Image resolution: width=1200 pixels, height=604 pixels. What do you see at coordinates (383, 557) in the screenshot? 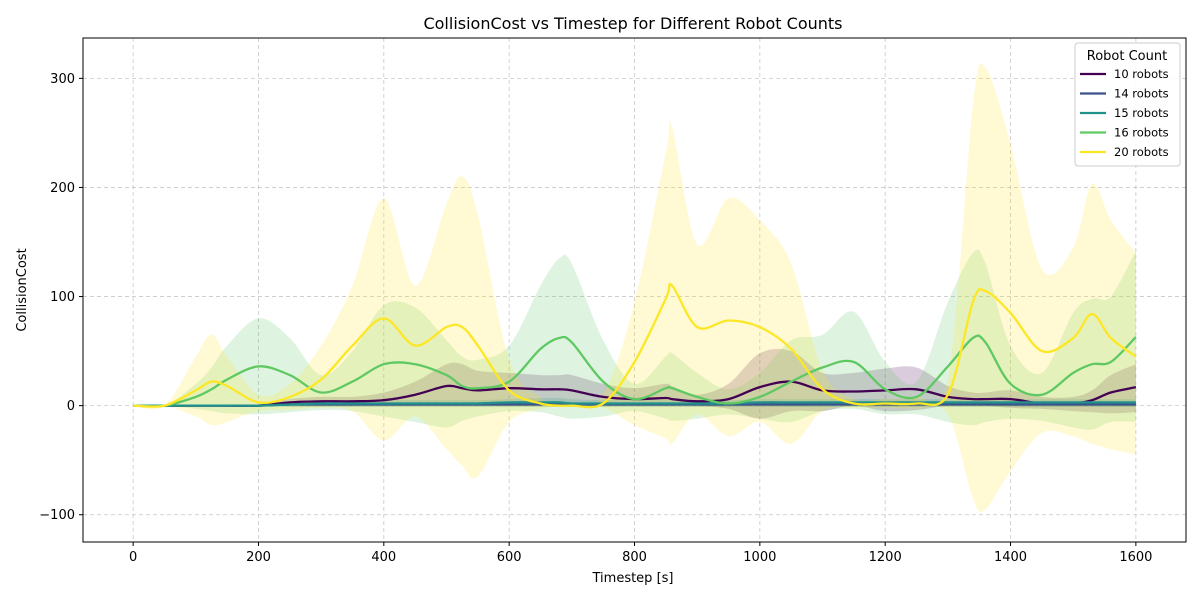
I see `x-tick-label: 400` at bounding box center [383, 557].